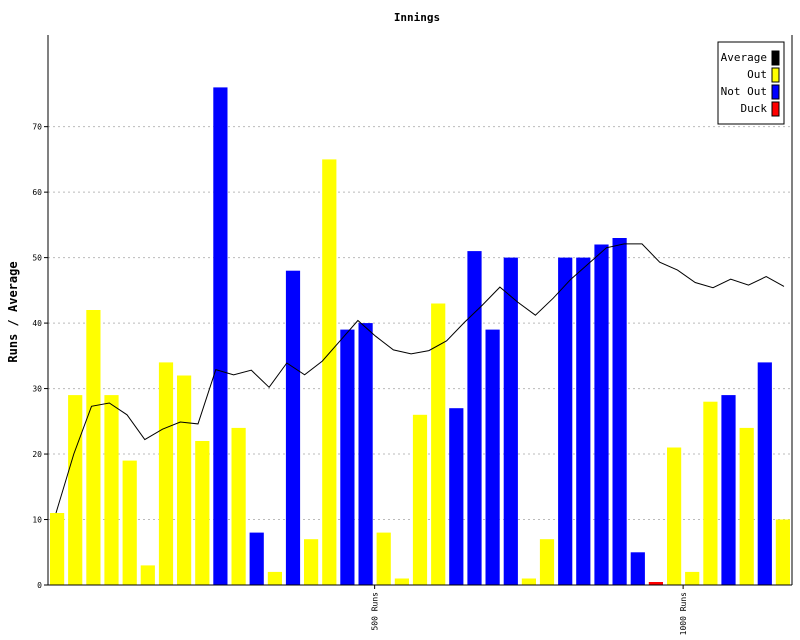 Image resolution: width=800 pixels, height=640 pixels. I want to click on y-tick-label: 60, so click(37, 192).